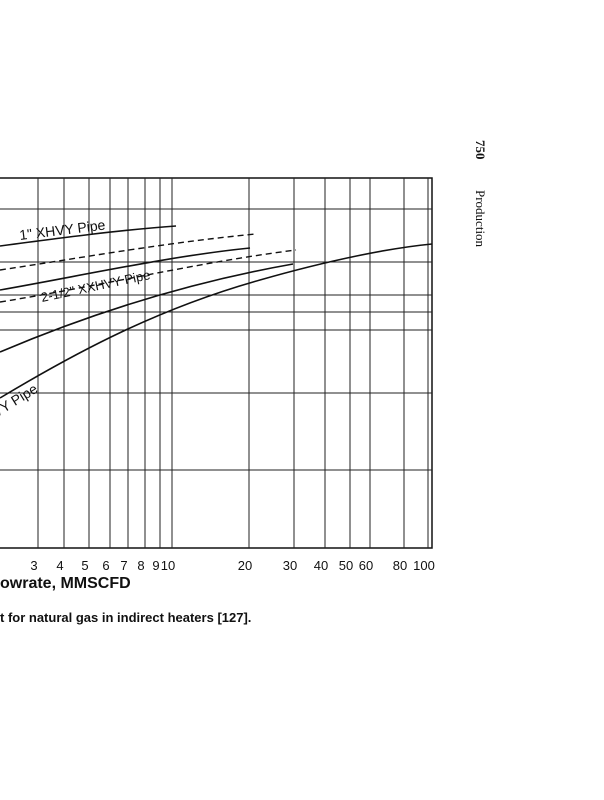  I want to click on x-tick-labels: 3 4 5 6 7 8 9 10 20 30 40 50 60 80 100, so click(232, 565).